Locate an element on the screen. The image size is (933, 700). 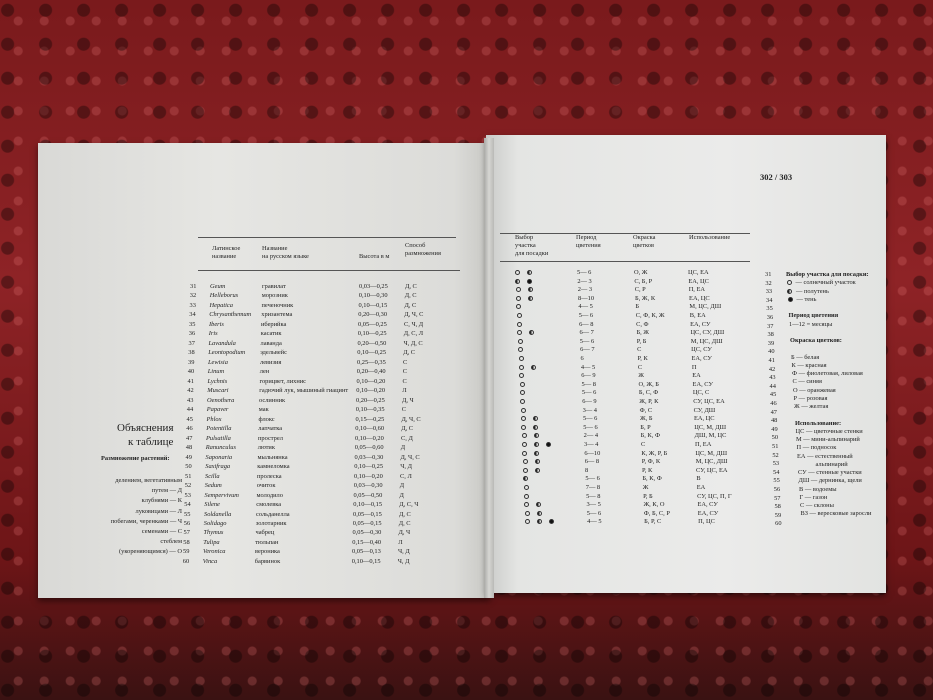
height: 0,25—0,35 is located at coordinates (371, 362).